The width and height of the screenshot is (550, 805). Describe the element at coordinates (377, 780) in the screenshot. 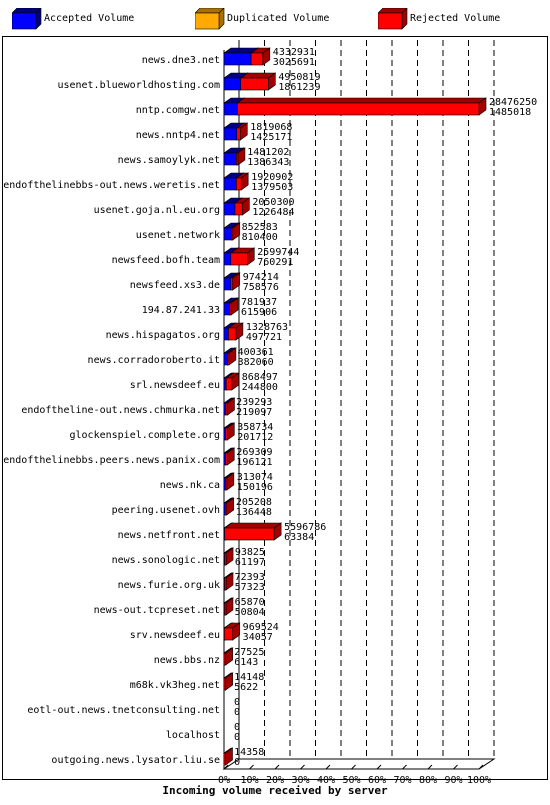

I see `x-tick-label: 60%` at that location.